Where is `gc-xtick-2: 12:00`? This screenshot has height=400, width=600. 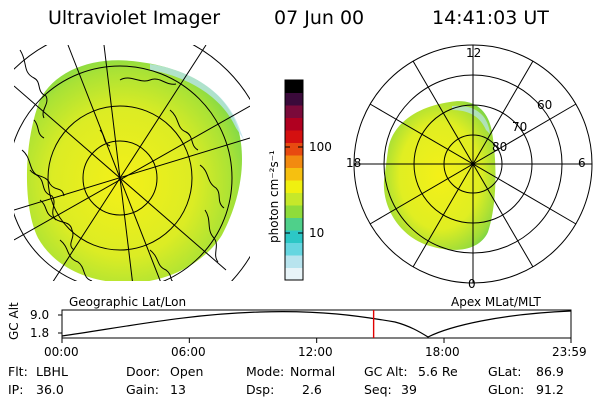 gc-xtick-2: 12:00 is located at coordinates (315, 352).